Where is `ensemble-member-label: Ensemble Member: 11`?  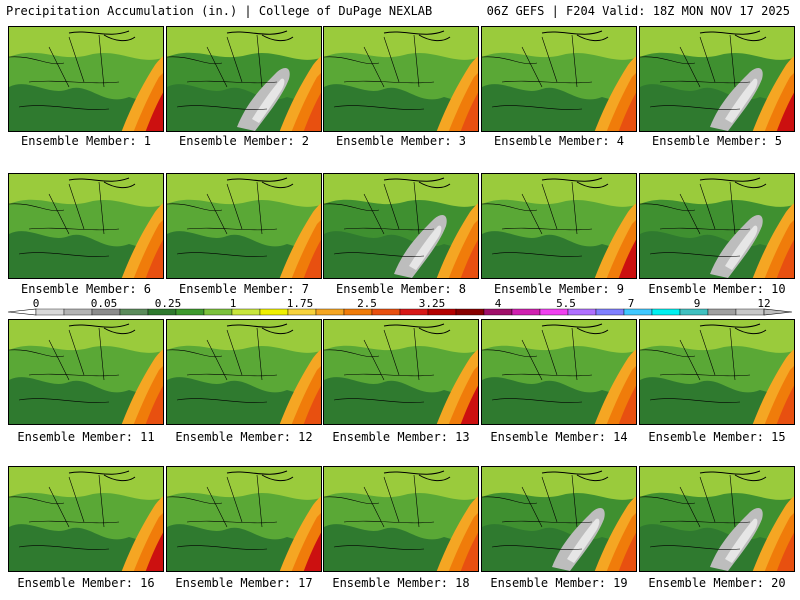 ensemble-member-label: Ensemble Member: 11 is located at coordinates (86, 437).